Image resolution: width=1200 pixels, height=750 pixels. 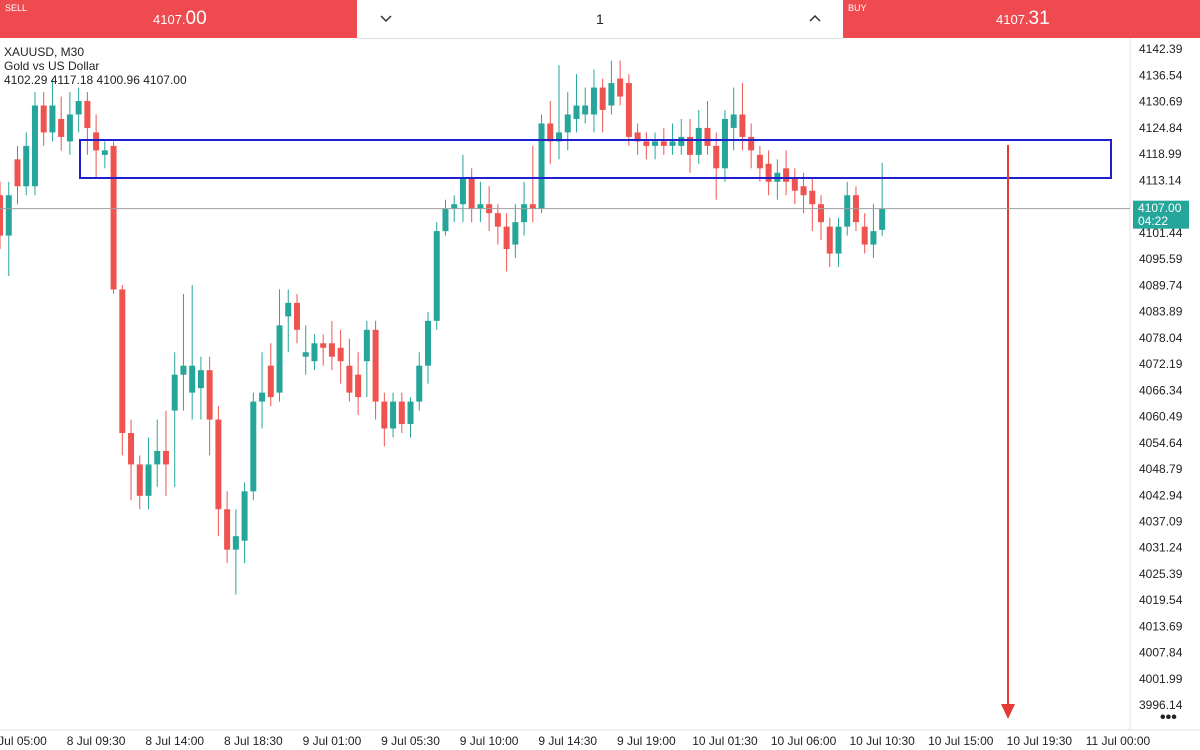 I want to click on buy-price-main: 4107., so click(x=1012, y=19).